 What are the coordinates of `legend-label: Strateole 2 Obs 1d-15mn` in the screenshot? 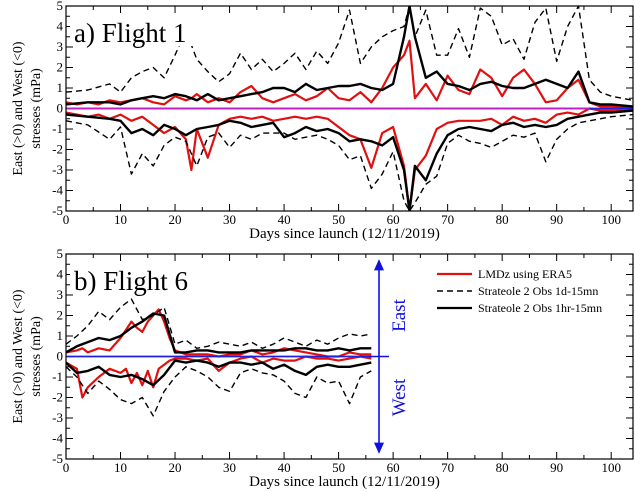 It's located at (538, 291).